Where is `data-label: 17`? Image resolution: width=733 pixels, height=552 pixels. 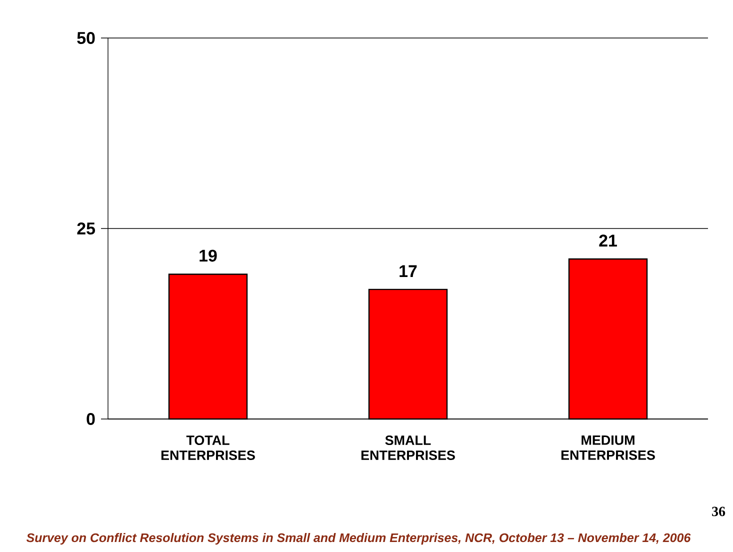 data-label: 17 is located at coordinates (408, 271).